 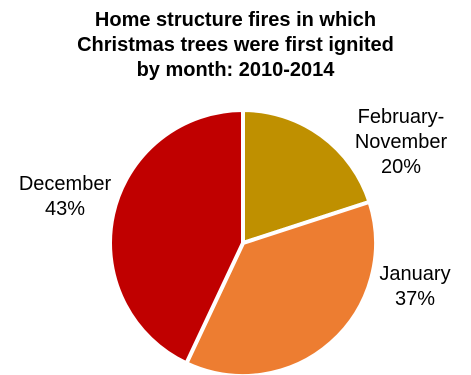 I want to click on chart-title-line-1: Home structure fires in which, so click(x=235, y=20).